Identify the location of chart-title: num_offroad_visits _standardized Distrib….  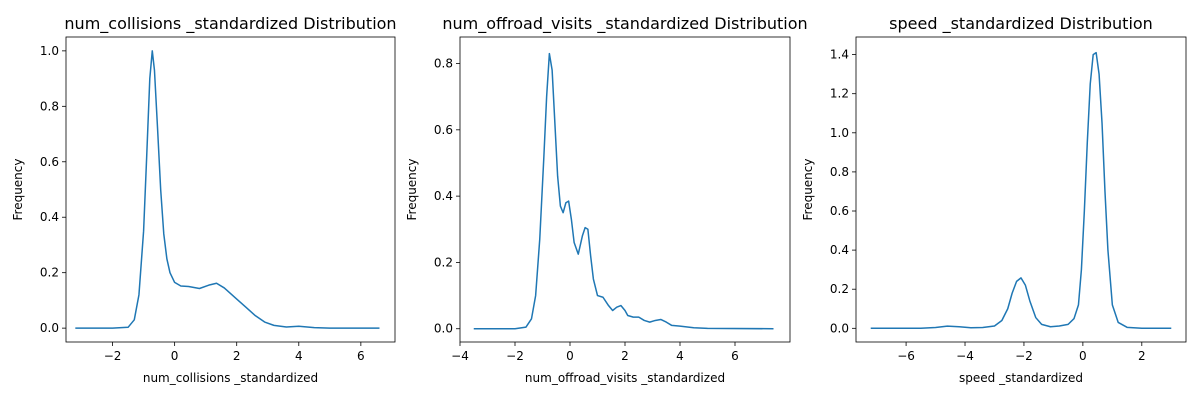
(624, 24).